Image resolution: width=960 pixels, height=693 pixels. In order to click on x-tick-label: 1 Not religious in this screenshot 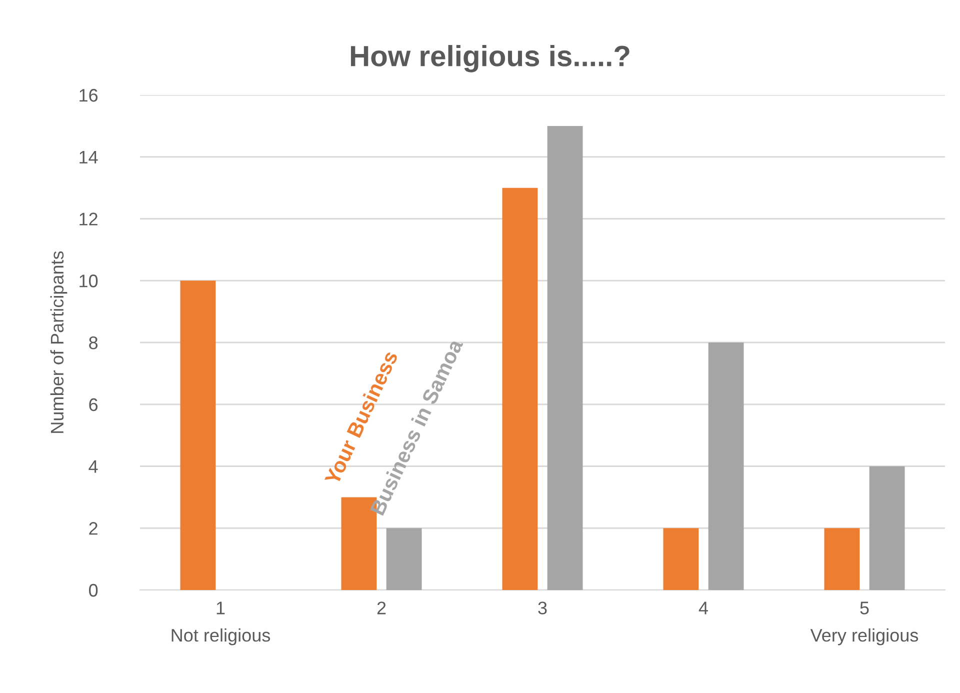, I will do `click(221, 624)`.